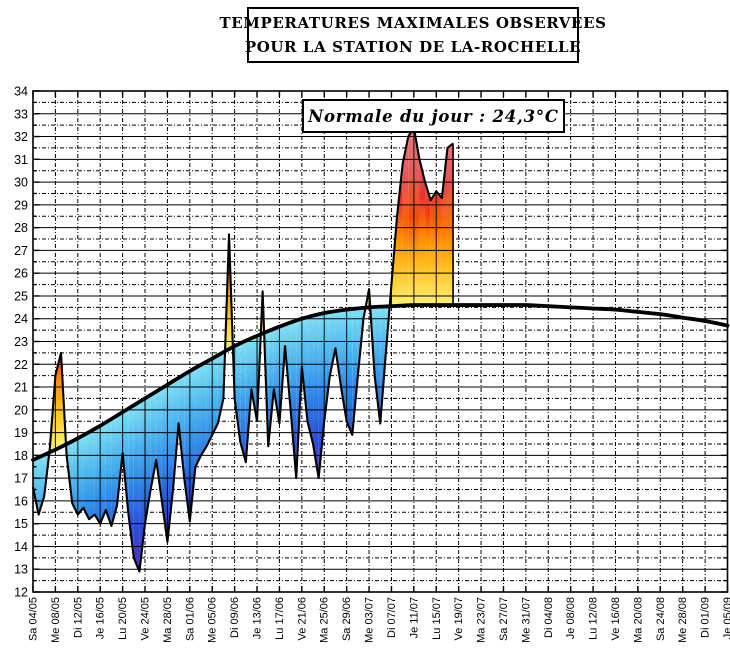  What do you see at coordinates (21, 319) in the screenshot?
I see `y-tick-label: 24` at bounding box center [21, 319].